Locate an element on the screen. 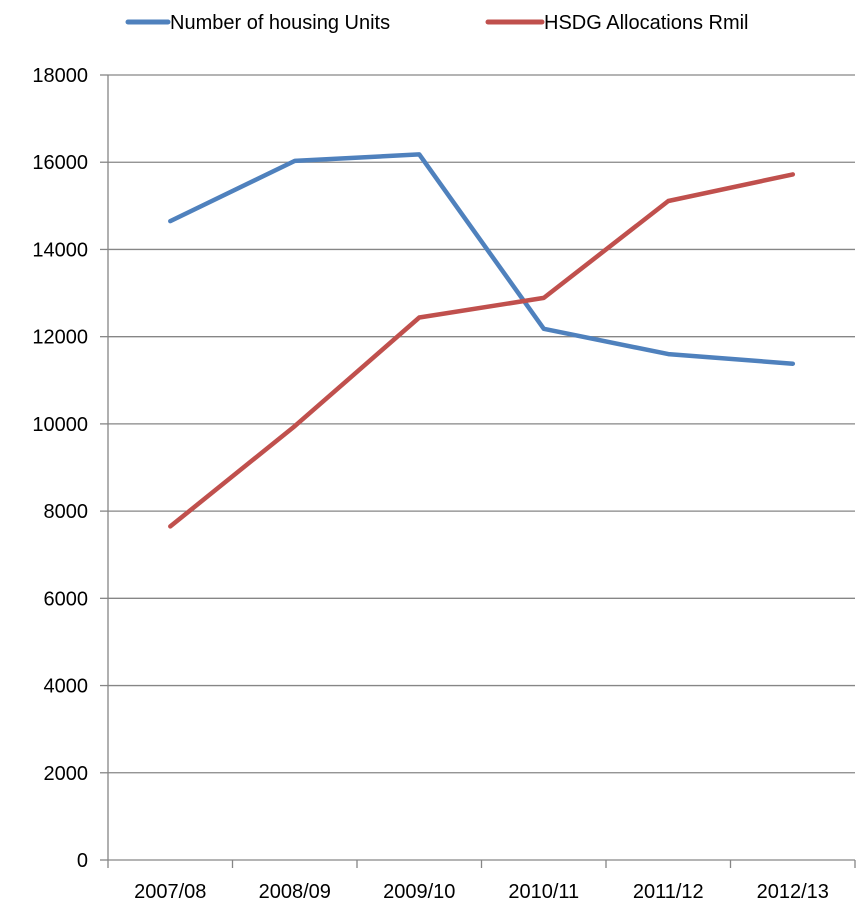 Image resolution: width=856 pixels, height=907 pixels. y-tick-label: 12000 is located at coordinates (60, 338).